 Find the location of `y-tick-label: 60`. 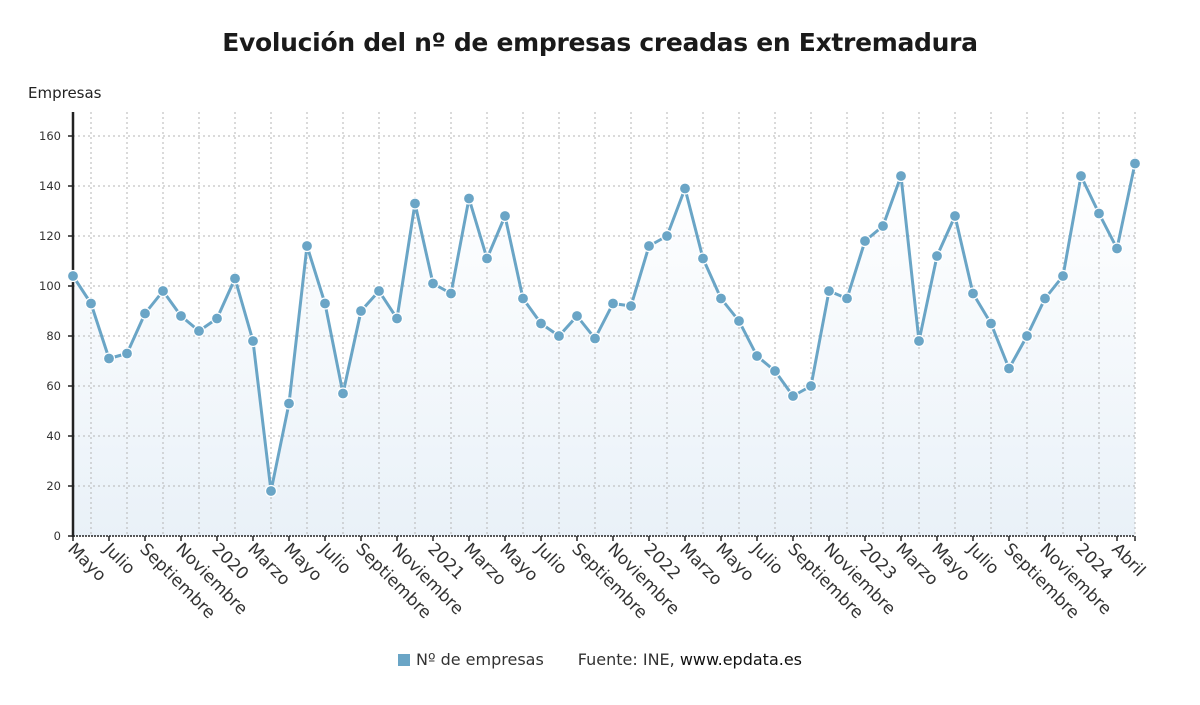

y-tick-label: 60 is located at coordinates (53, 386).